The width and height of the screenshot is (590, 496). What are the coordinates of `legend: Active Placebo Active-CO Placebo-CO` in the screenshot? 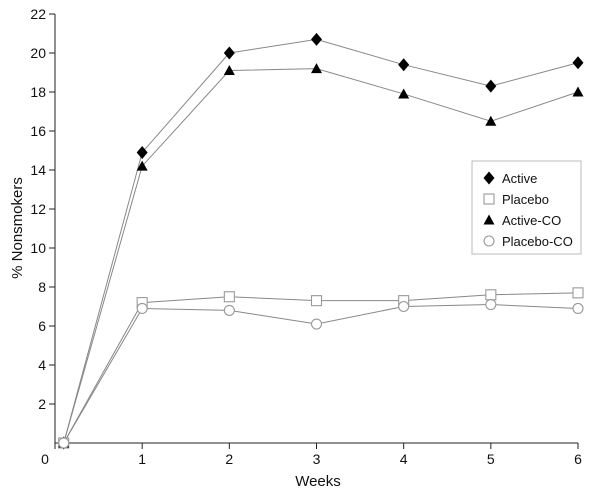 It's located at (526, 207).